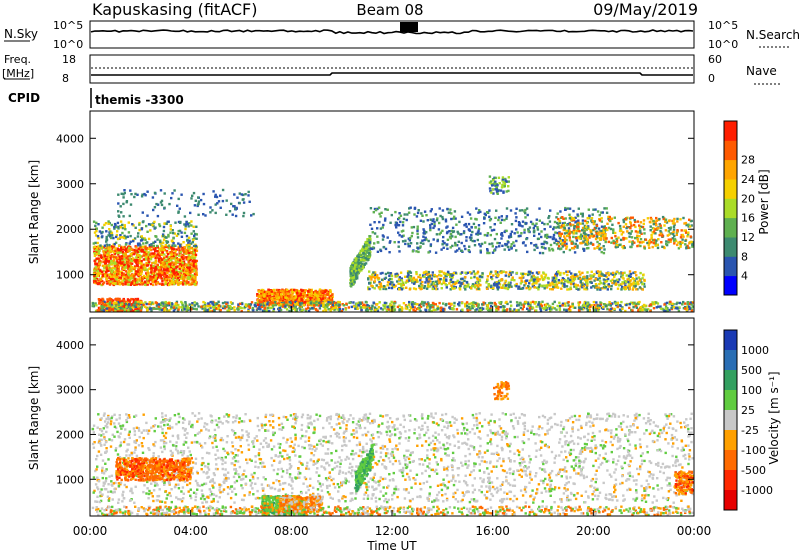 Image resolution: width=800 pixels, height=558 pixels. Describe the element at coordinates (761, 71) in the screenshot. I see `nave-label: Nave` at that location.